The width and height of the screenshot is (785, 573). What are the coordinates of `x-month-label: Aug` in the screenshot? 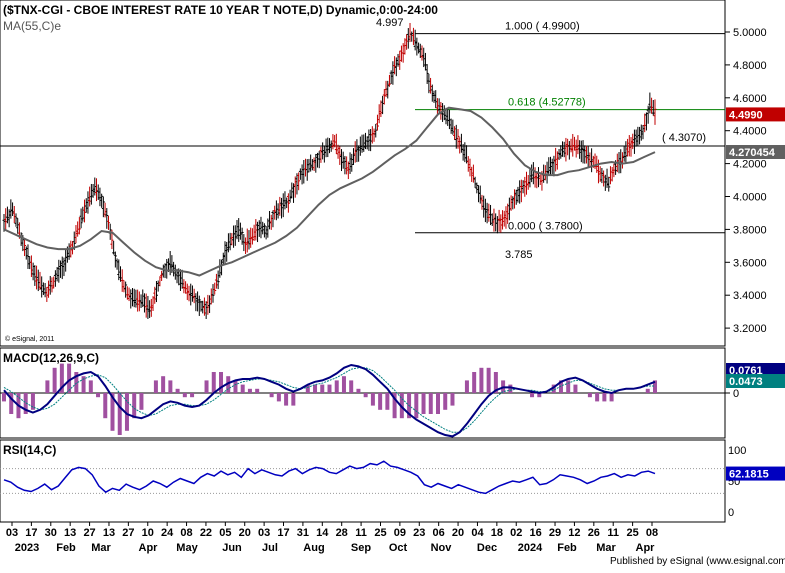 It's located at (313, 548).